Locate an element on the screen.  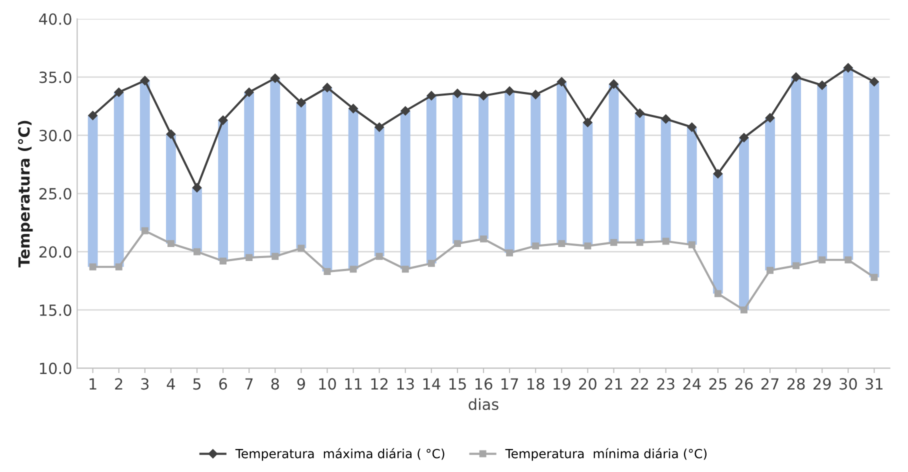
y-tick-label: 40.0 is located at coordinates (55, 19).